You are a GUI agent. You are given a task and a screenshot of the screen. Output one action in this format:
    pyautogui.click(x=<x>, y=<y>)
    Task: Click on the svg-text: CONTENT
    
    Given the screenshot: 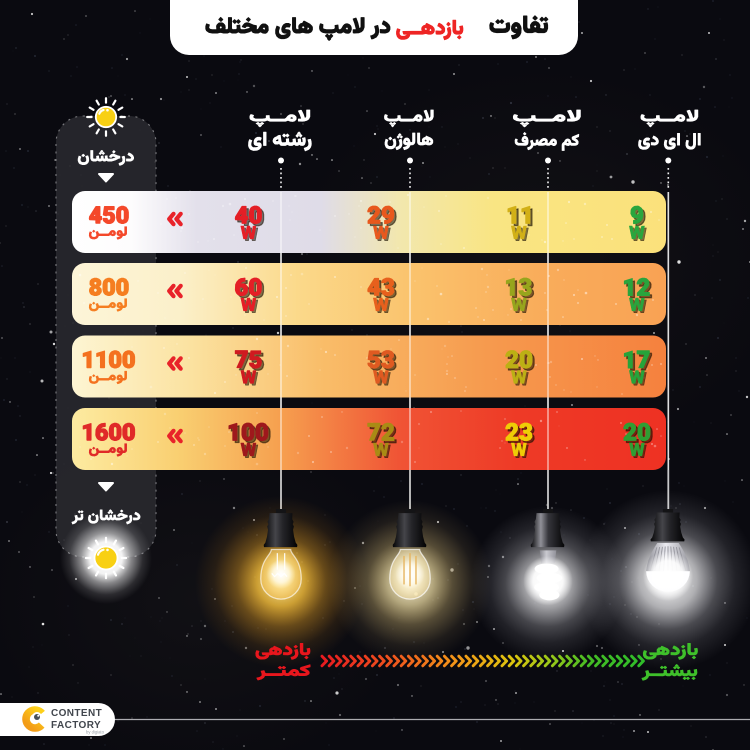 What is the action you would take?
    pyautogui.click(x=76, y=713)
    